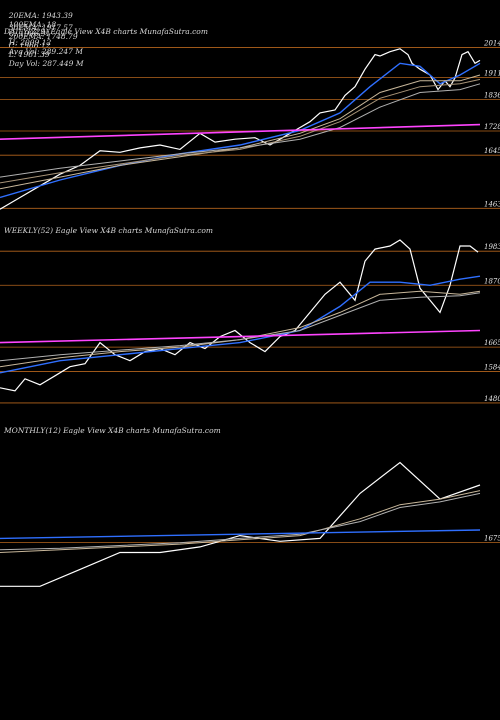 Image resolution: width=500 pixels, height=720 pixels. Describe the element at coordinates (492, 368) in the screenshot. I see `weekly-tick-label: 1584` at that location.